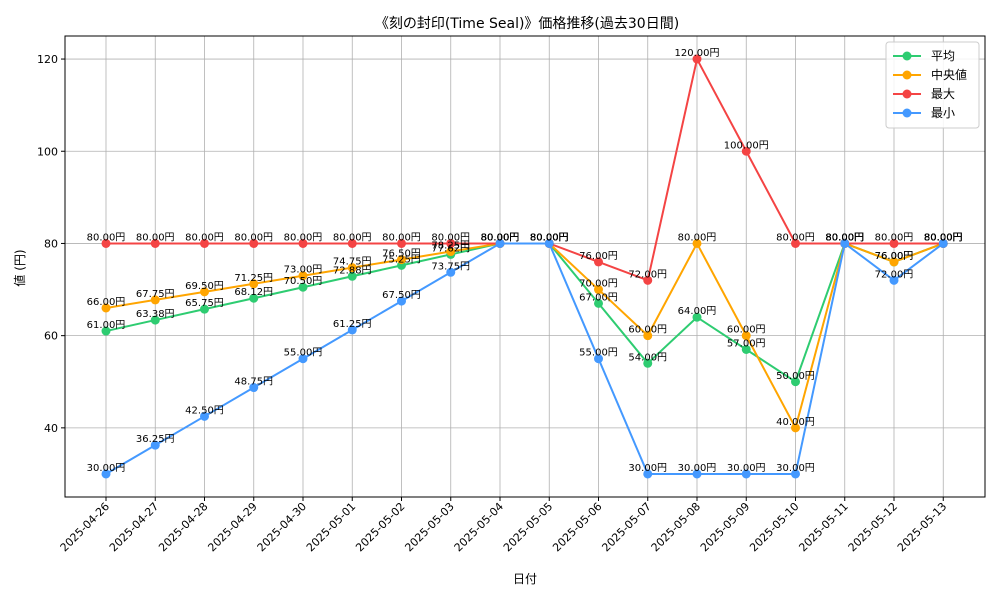 The height and width of the screenshot is (600, 1000). Describe the element at coordinates (725, 527) in the screenshot. I see `x-tick-label: 2025-05-09` at that location.